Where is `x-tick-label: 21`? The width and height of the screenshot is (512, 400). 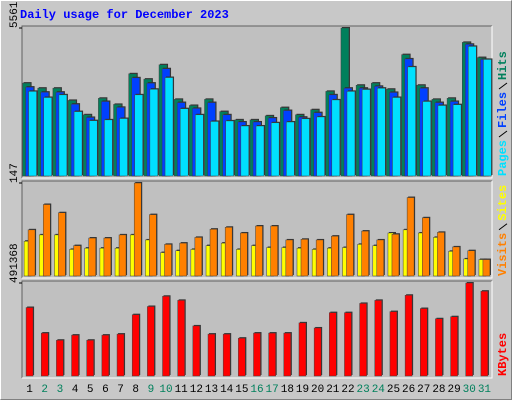
x-tick-label: 21 is located at coordinates (333, 390).